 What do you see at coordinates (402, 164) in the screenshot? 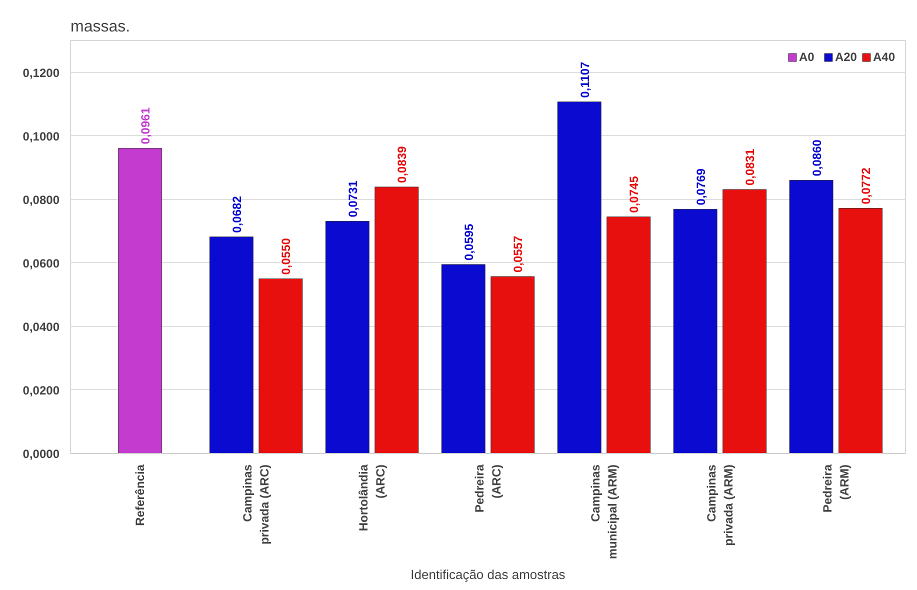
I see `data-label: 0,0839` at bounding box center [402, 164].